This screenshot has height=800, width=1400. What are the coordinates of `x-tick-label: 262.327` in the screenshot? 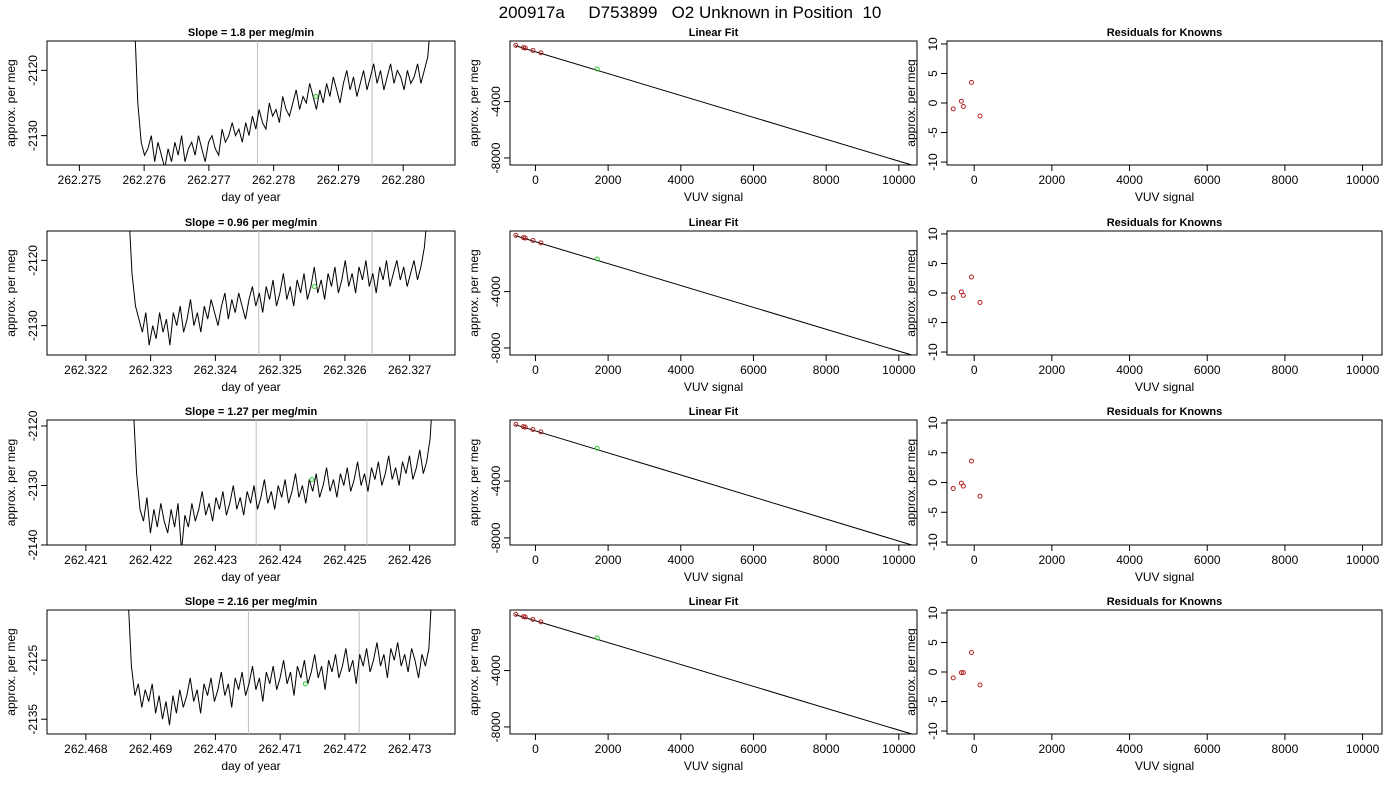 It's located at (410, 370).